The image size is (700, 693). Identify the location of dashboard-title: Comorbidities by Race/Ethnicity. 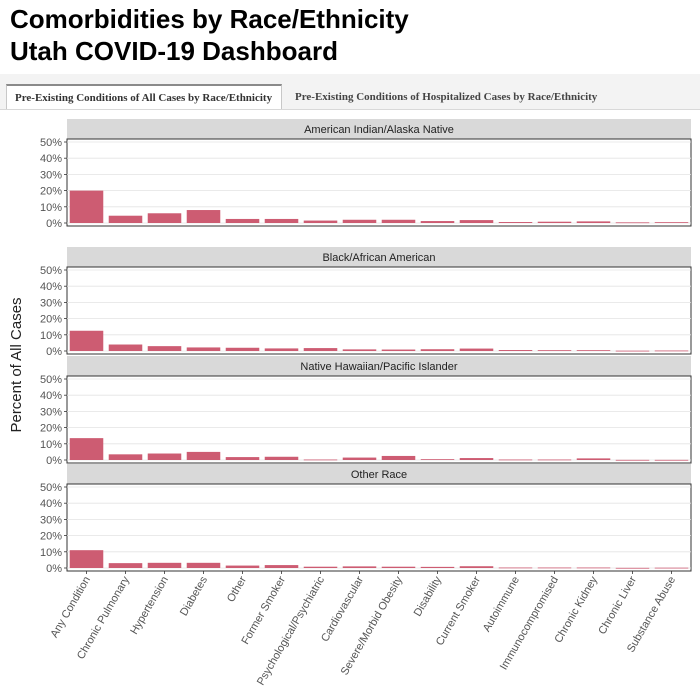
(209, 19).